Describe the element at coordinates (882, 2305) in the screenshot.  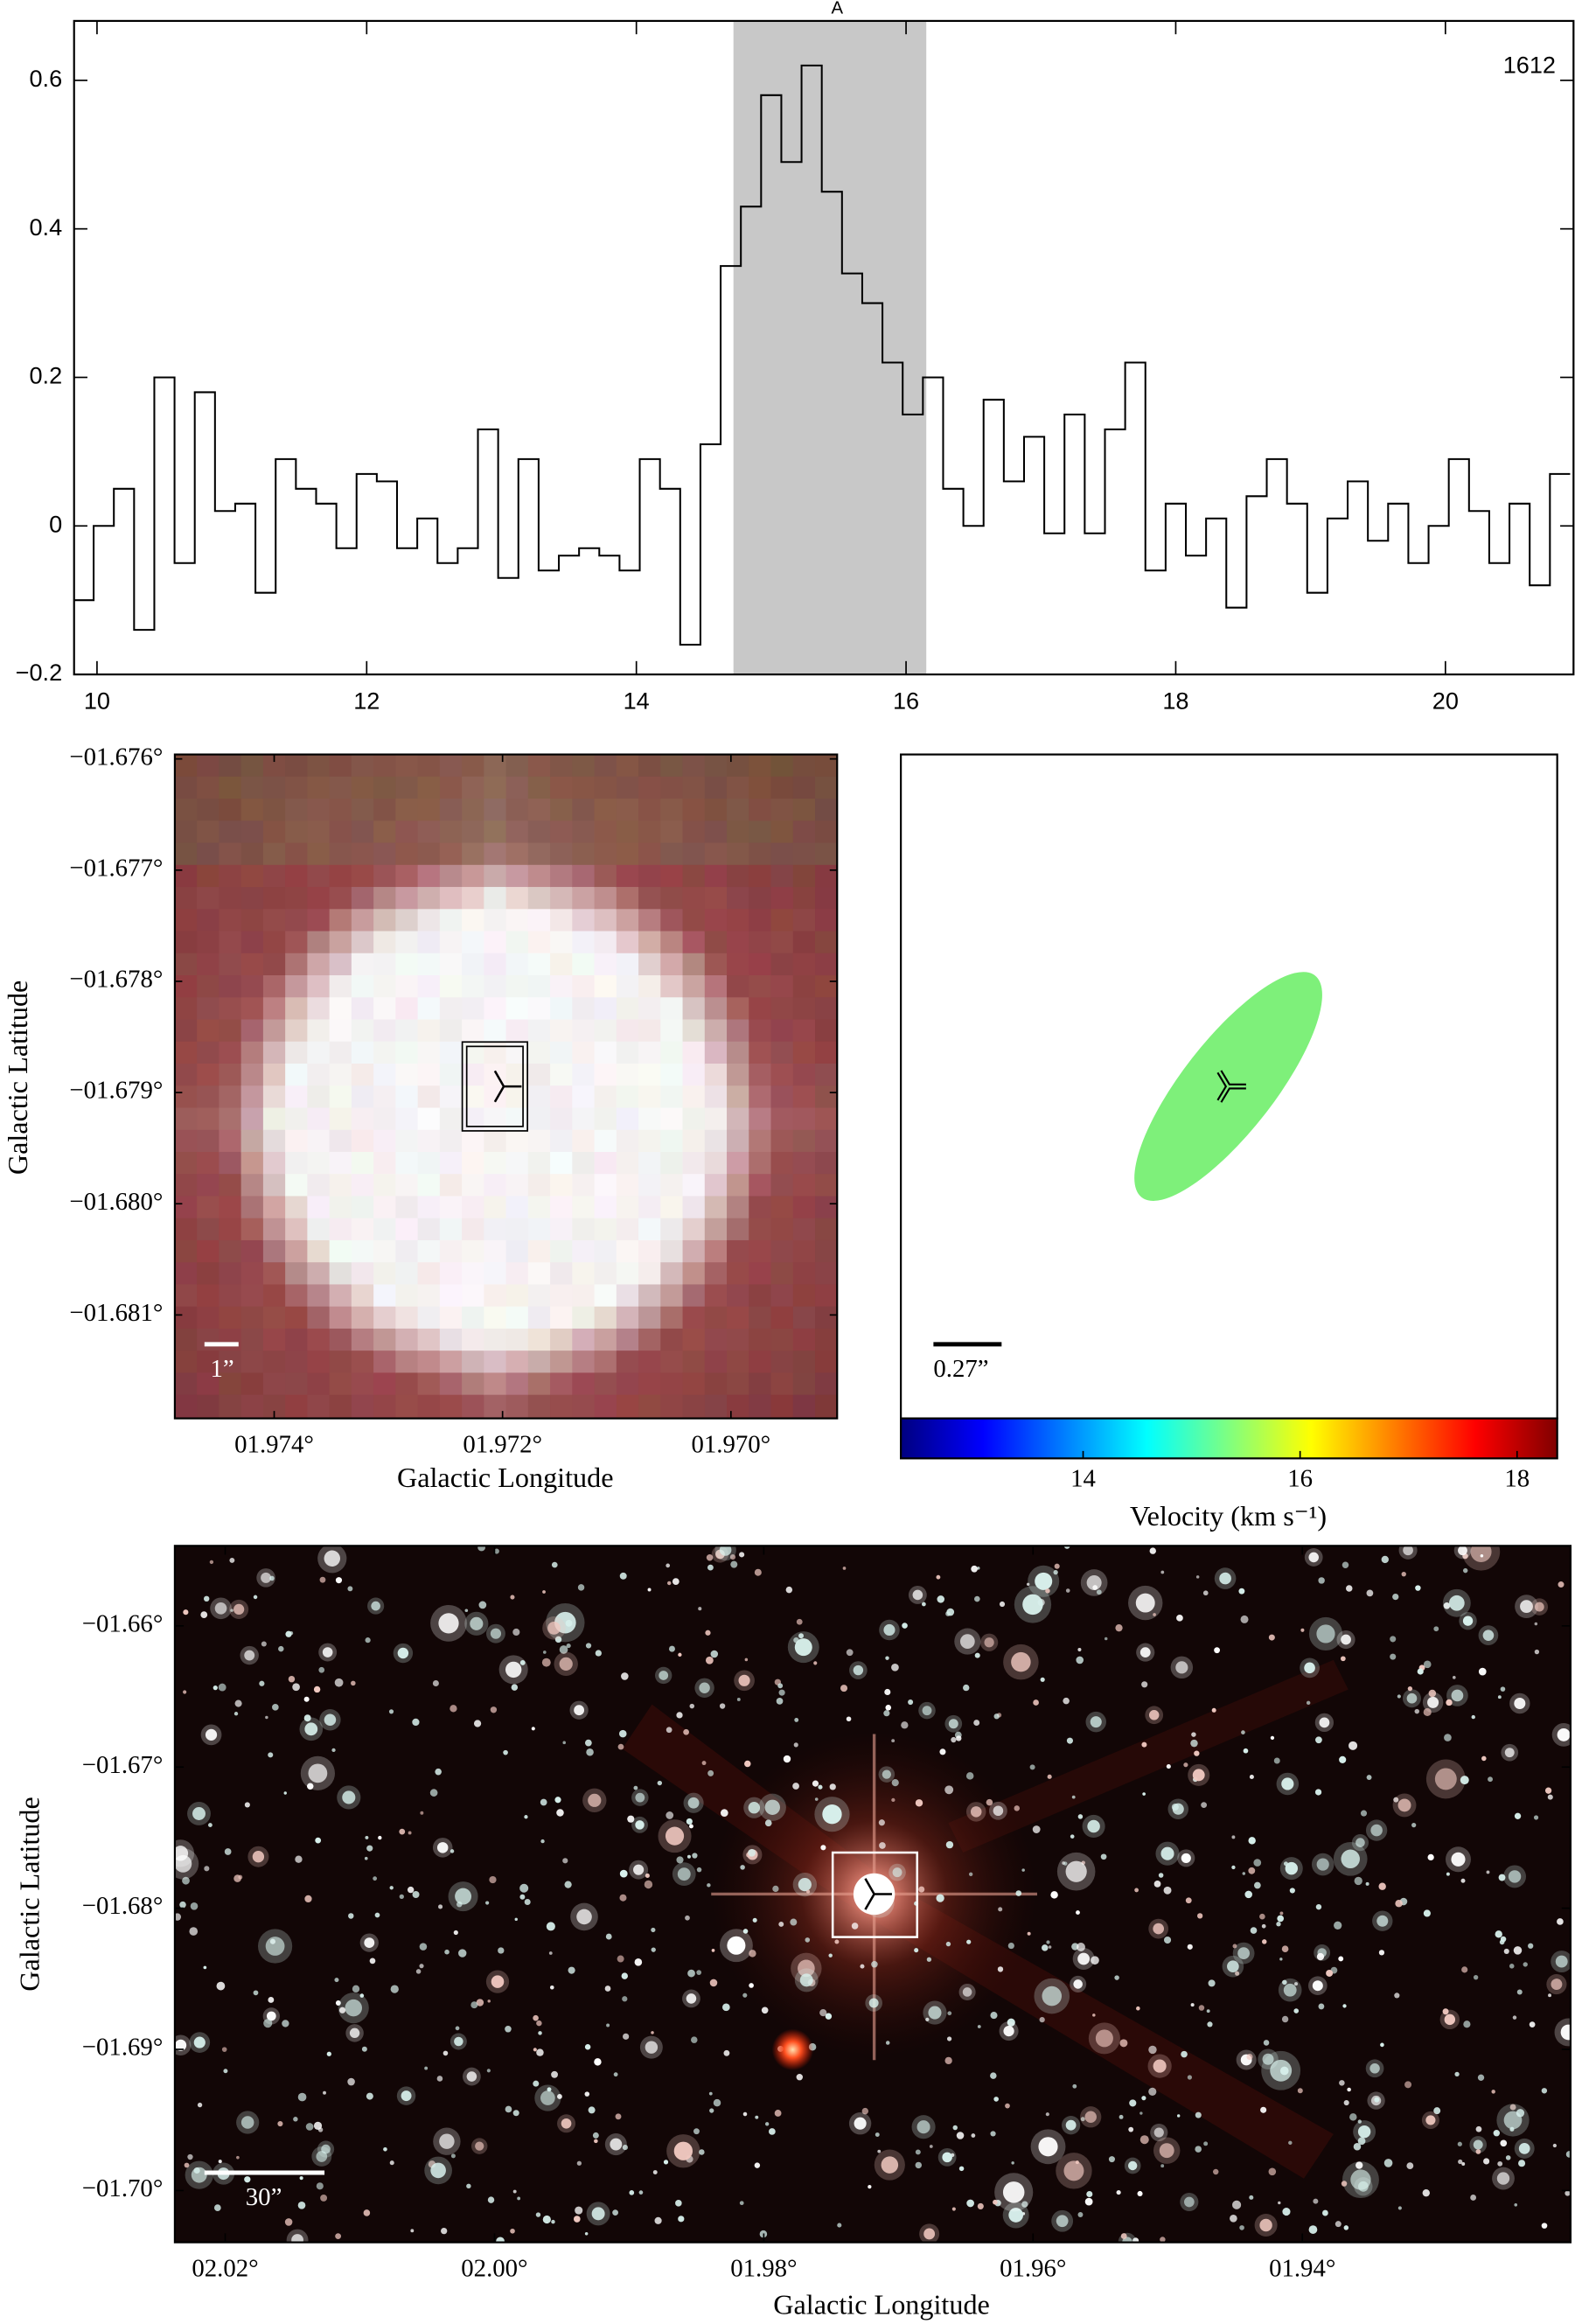
I see `x-axis-label: Galactic Longitude` at that location.